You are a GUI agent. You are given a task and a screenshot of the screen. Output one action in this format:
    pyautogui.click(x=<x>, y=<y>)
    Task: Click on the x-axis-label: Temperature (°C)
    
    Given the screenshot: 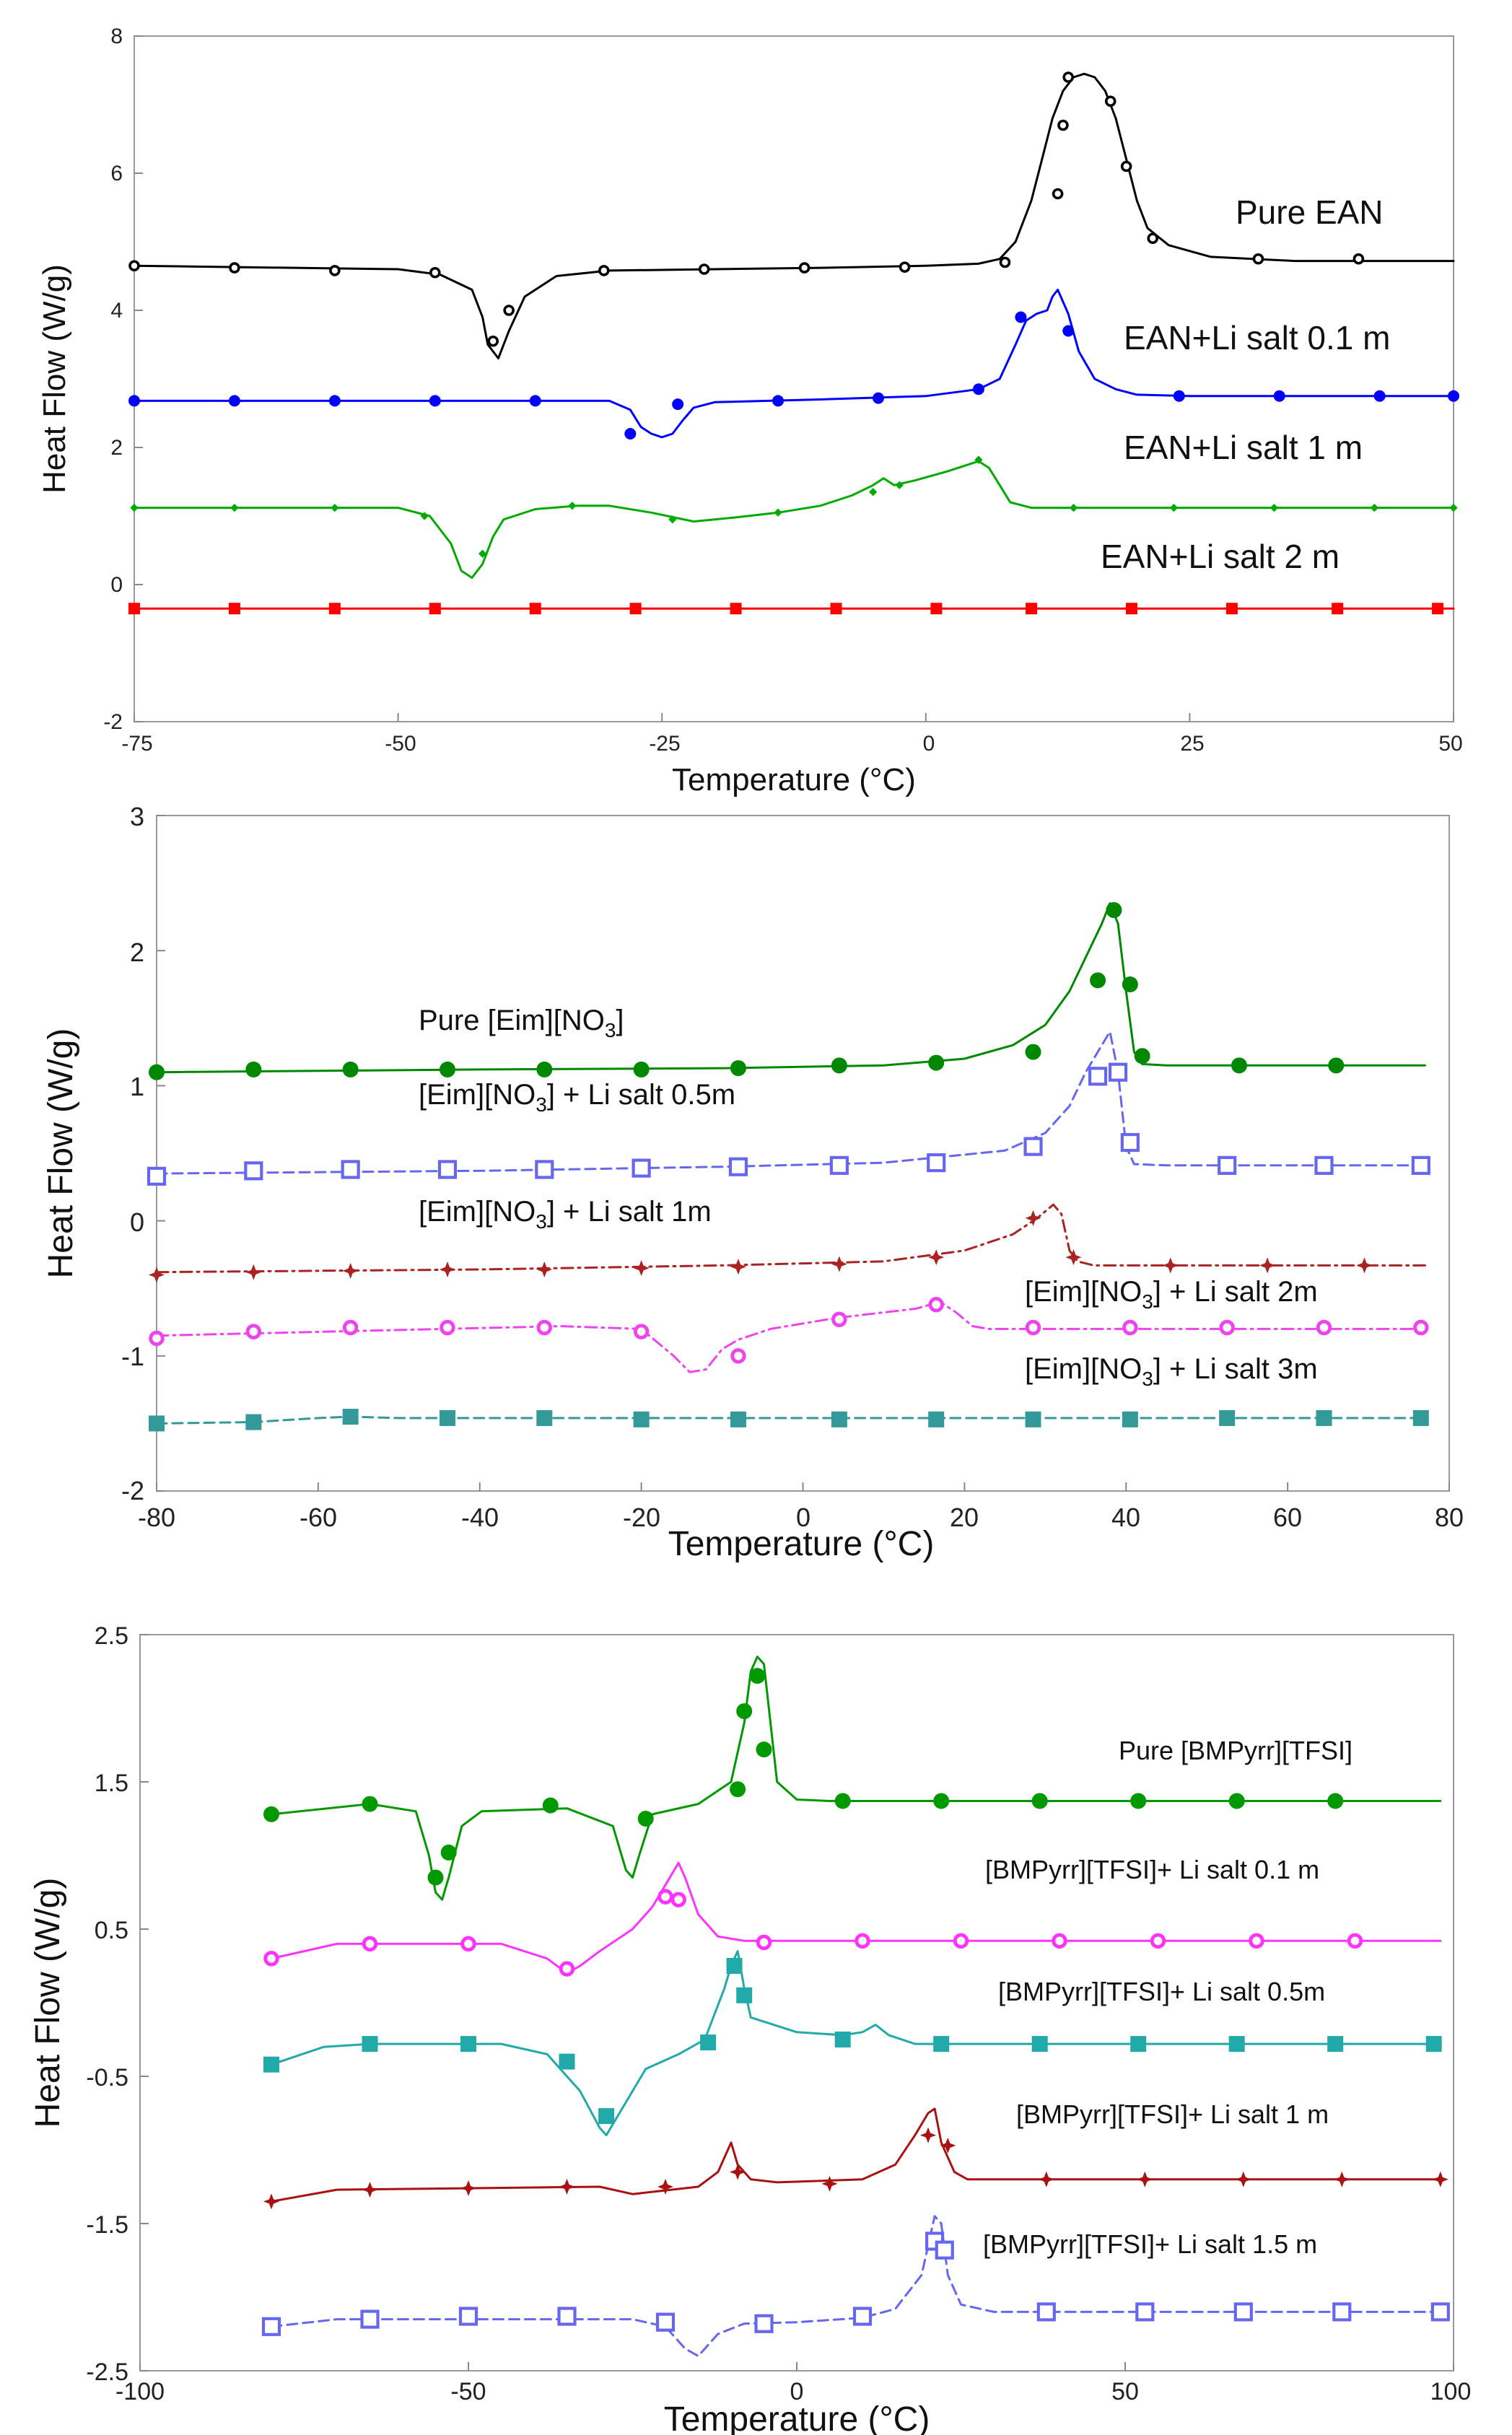 What is the action you would take?
    pyautogui.click(x=801, y=1544)
    